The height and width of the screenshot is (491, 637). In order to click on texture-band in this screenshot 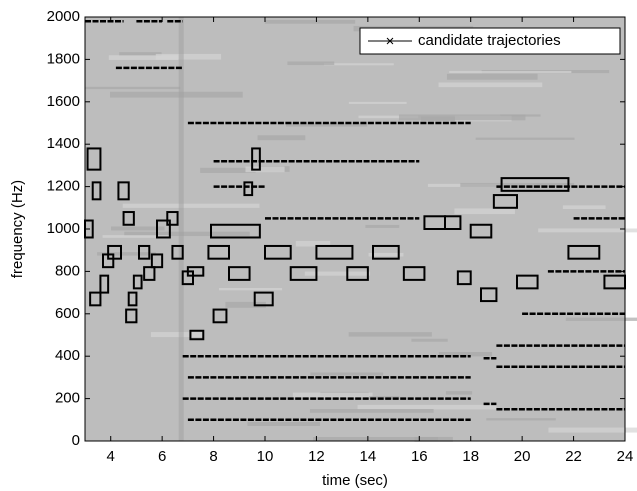, I will do `click(181, 229)`.